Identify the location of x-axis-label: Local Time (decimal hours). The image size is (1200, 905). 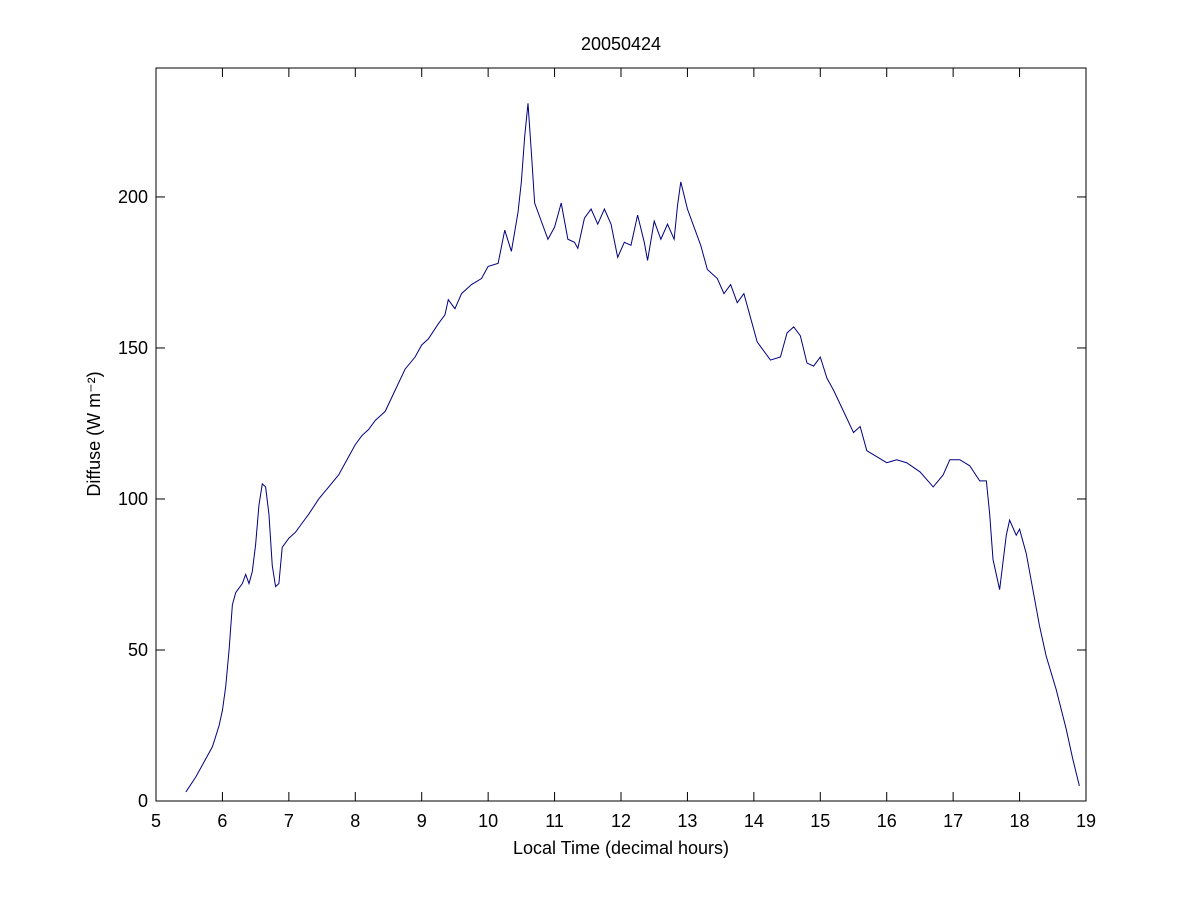
(621, 848).